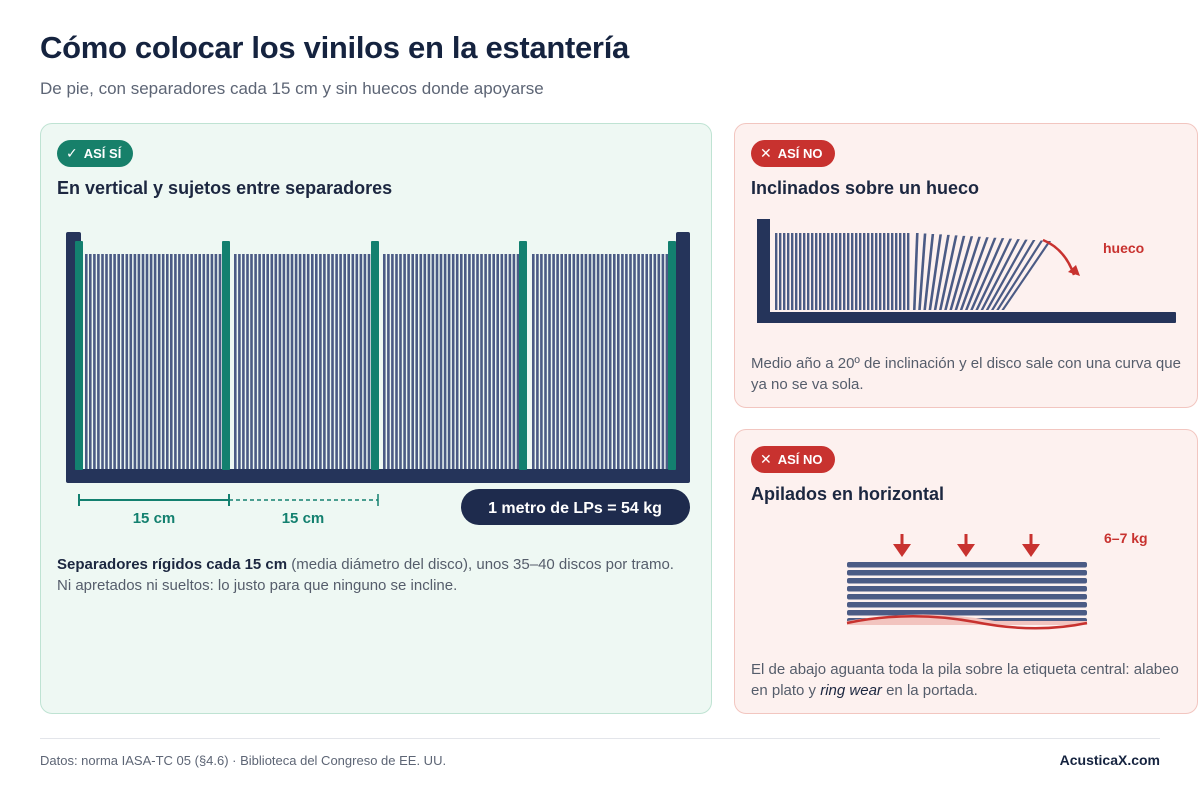  I want to click on down-arrow-icon, so click(966, 545).